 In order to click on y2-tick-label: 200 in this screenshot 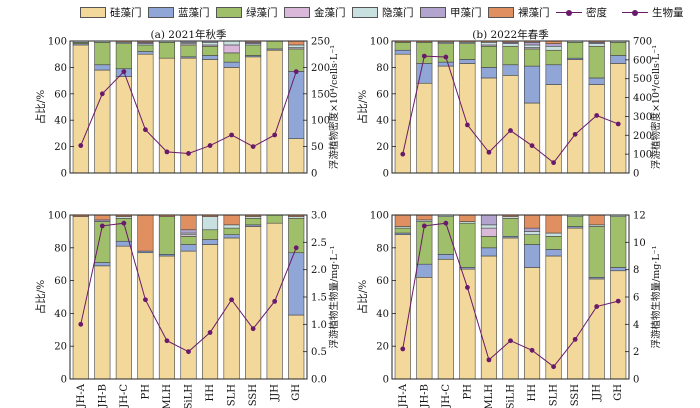, I will do `click(320, 68)`.